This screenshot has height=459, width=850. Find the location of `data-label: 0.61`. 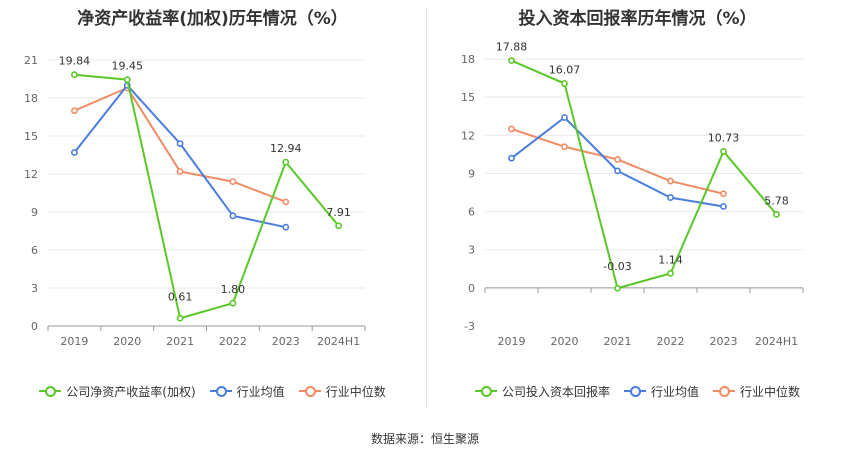

data-label: 0.61 is located at coordinates (180, 296).